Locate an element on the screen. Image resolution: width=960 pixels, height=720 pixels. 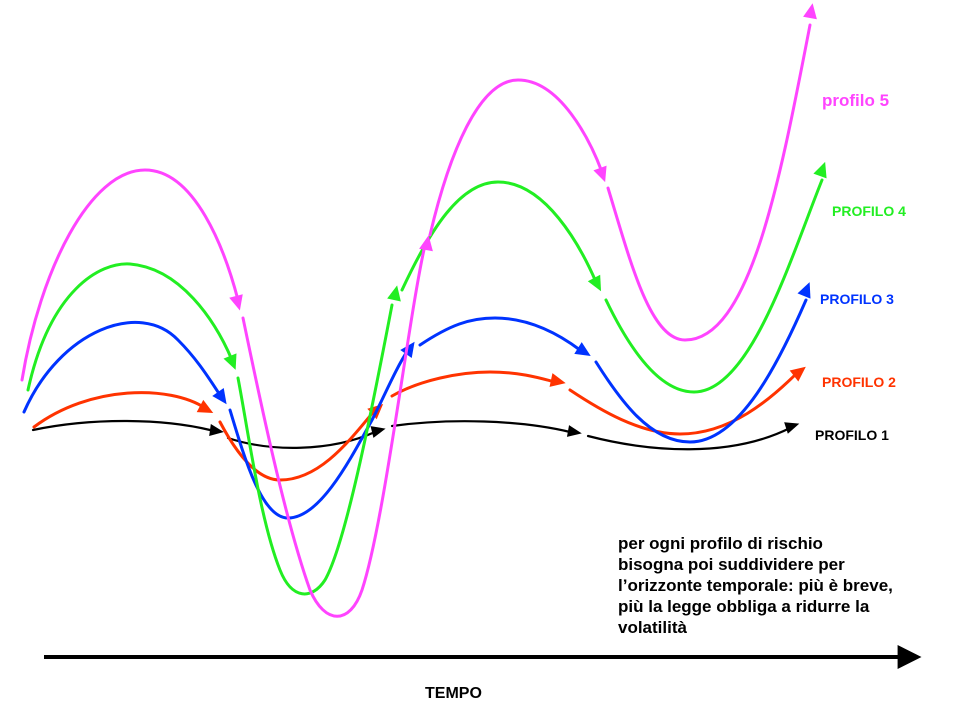
profile-4-label: PROFILO 4 is located at coordinates (869, 211).